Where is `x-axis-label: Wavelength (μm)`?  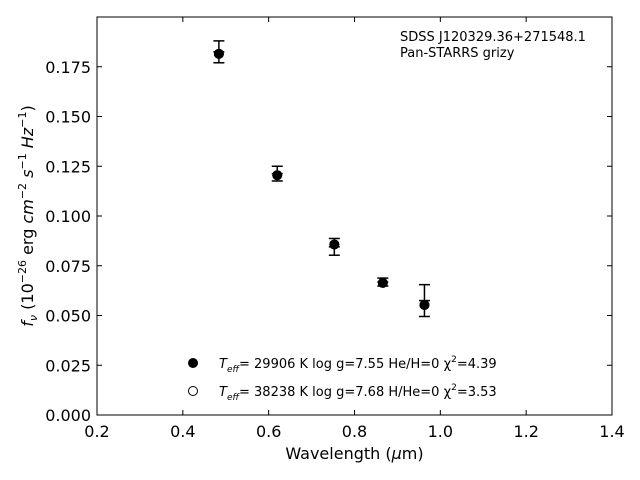 x-axis-label: Wavelength (μm) is located at coordinates (354, 453).